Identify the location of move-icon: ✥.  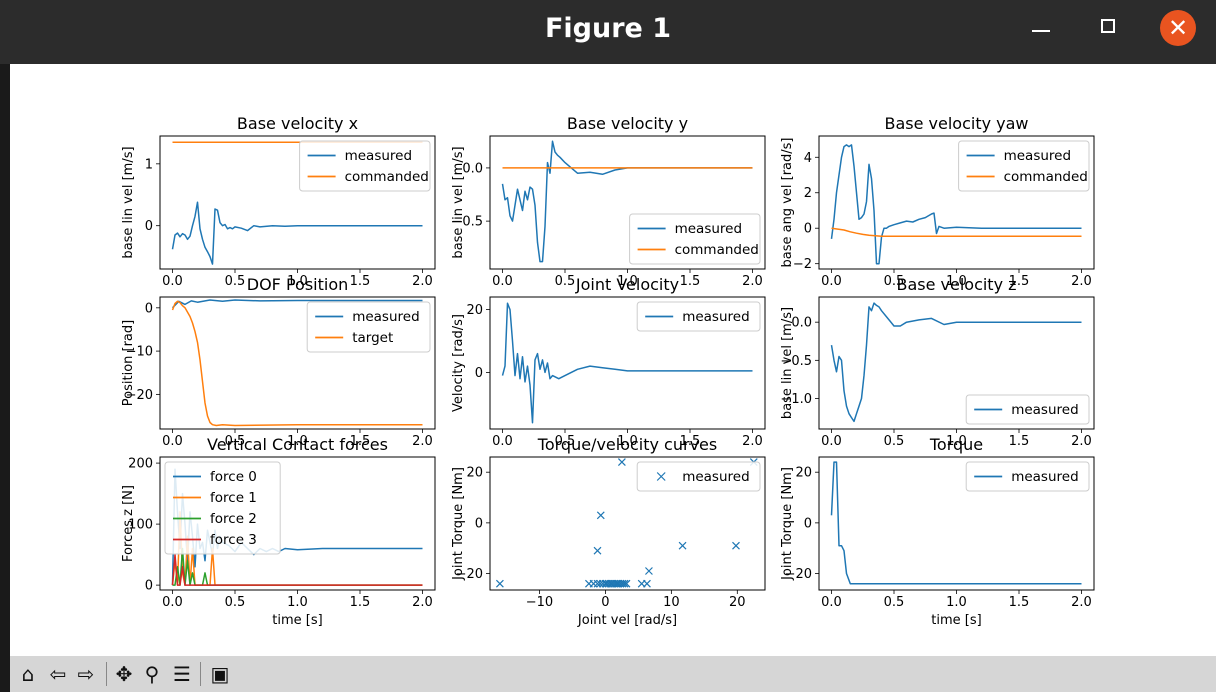
(124, 674).